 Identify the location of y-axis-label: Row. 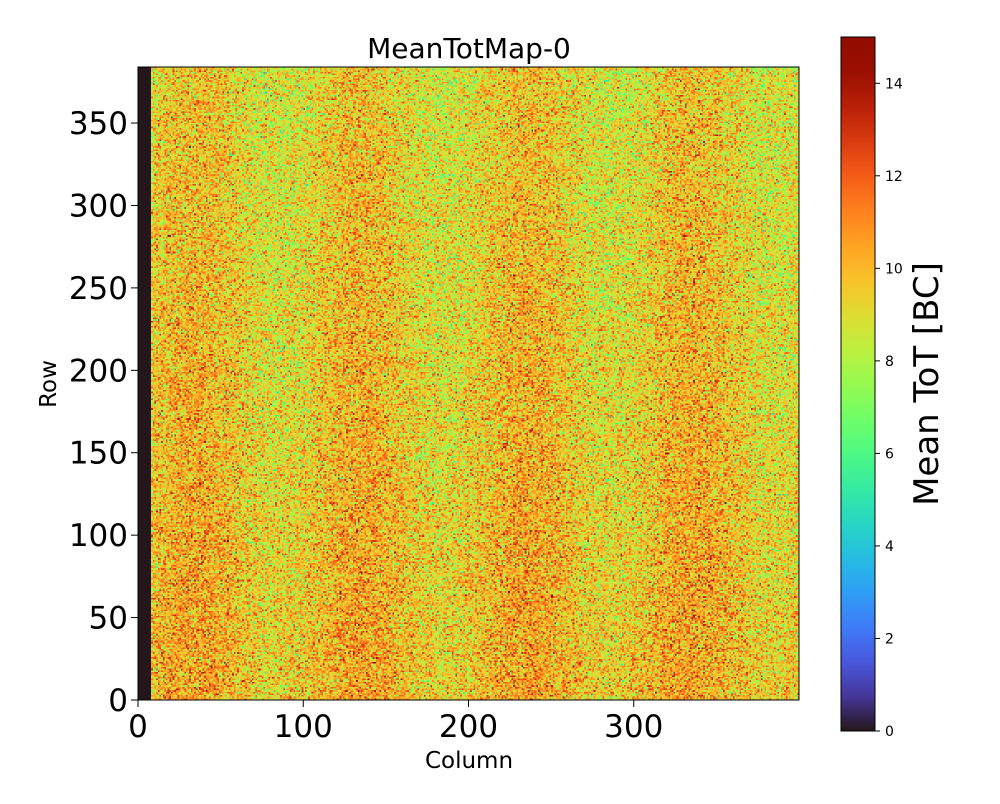
(49, 384).